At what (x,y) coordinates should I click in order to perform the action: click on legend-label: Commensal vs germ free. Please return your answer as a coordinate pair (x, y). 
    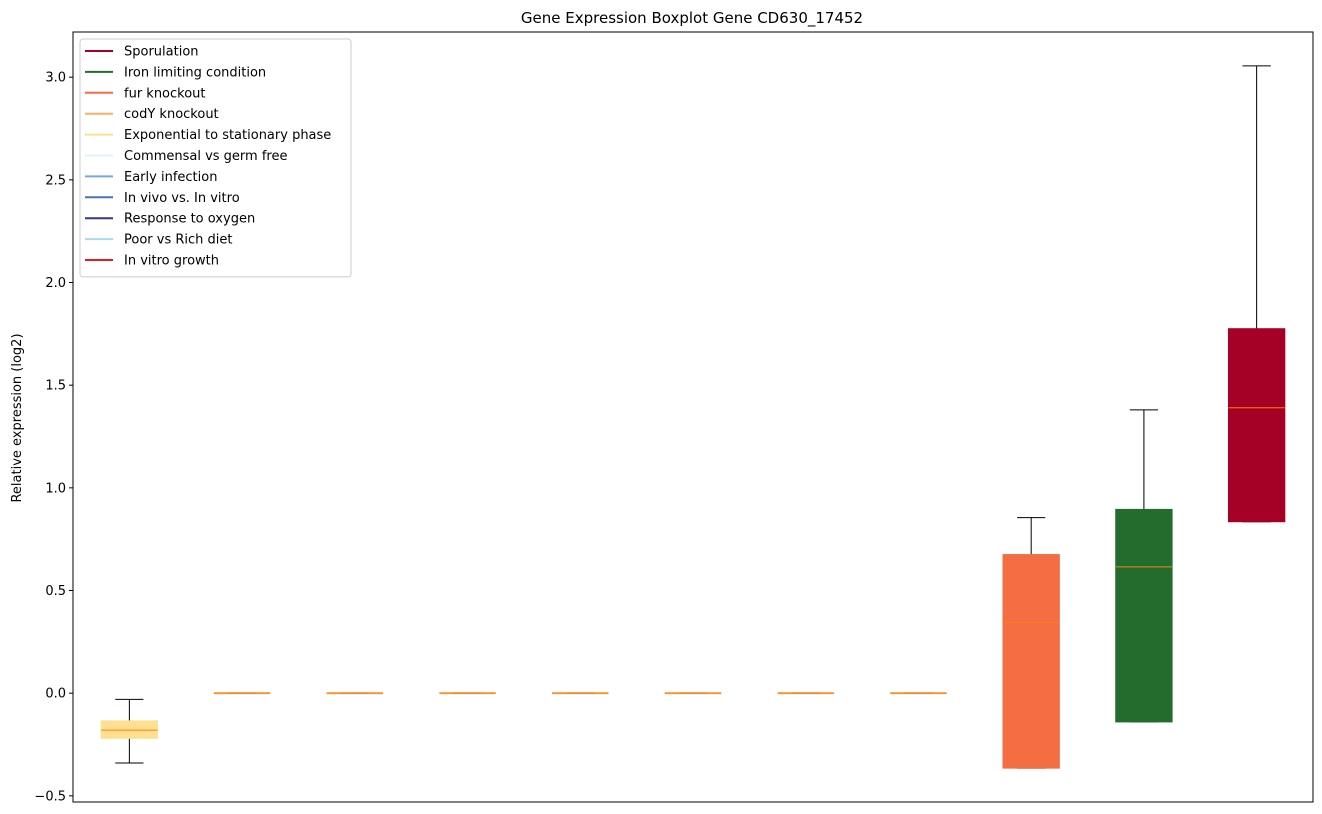
    Looking at the image, I should click on (205, 156).